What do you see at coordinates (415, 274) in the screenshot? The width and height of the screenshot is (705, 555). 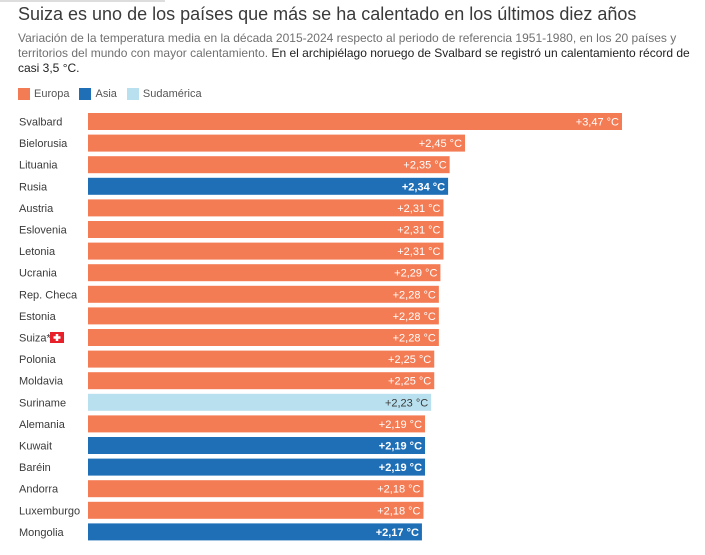 I see `value-label: +2,29 °C` at bounding box center [415, 274].